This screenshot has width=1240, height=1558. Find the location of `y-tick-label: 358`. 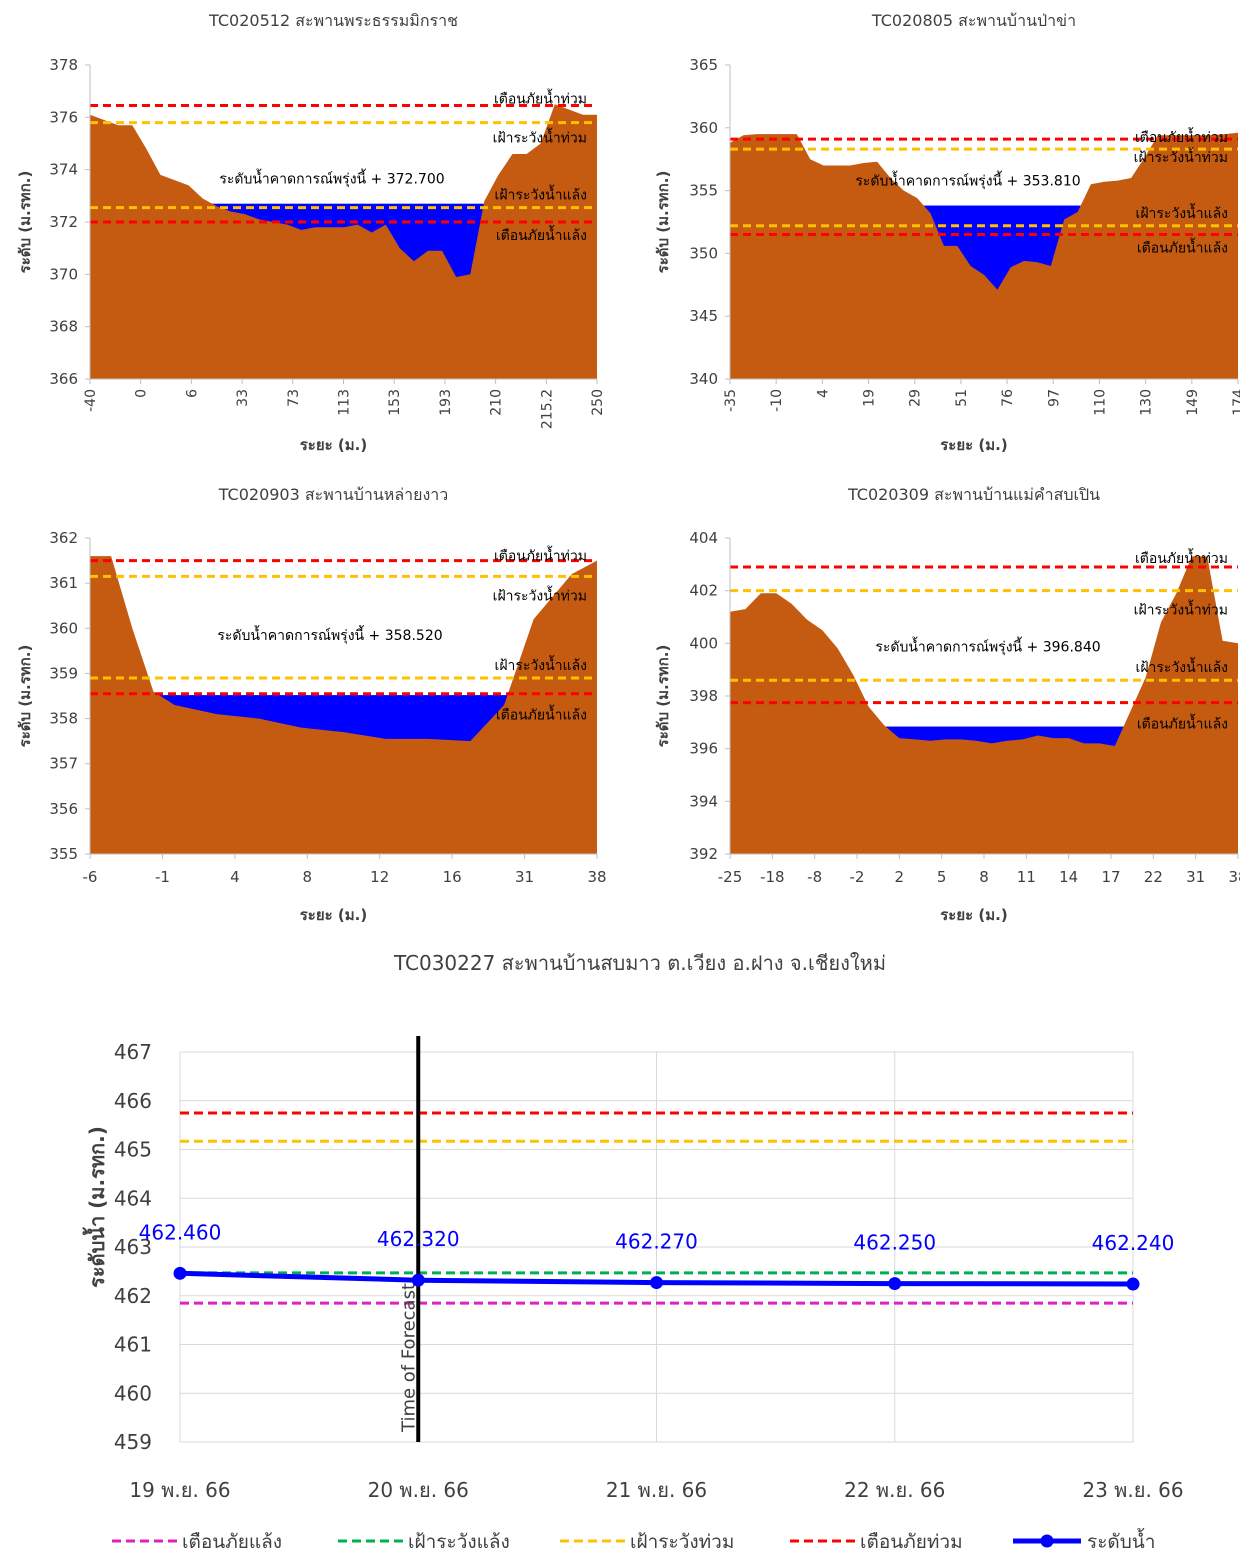

y-tick-label: 358 is located at coordinates (63, 719).